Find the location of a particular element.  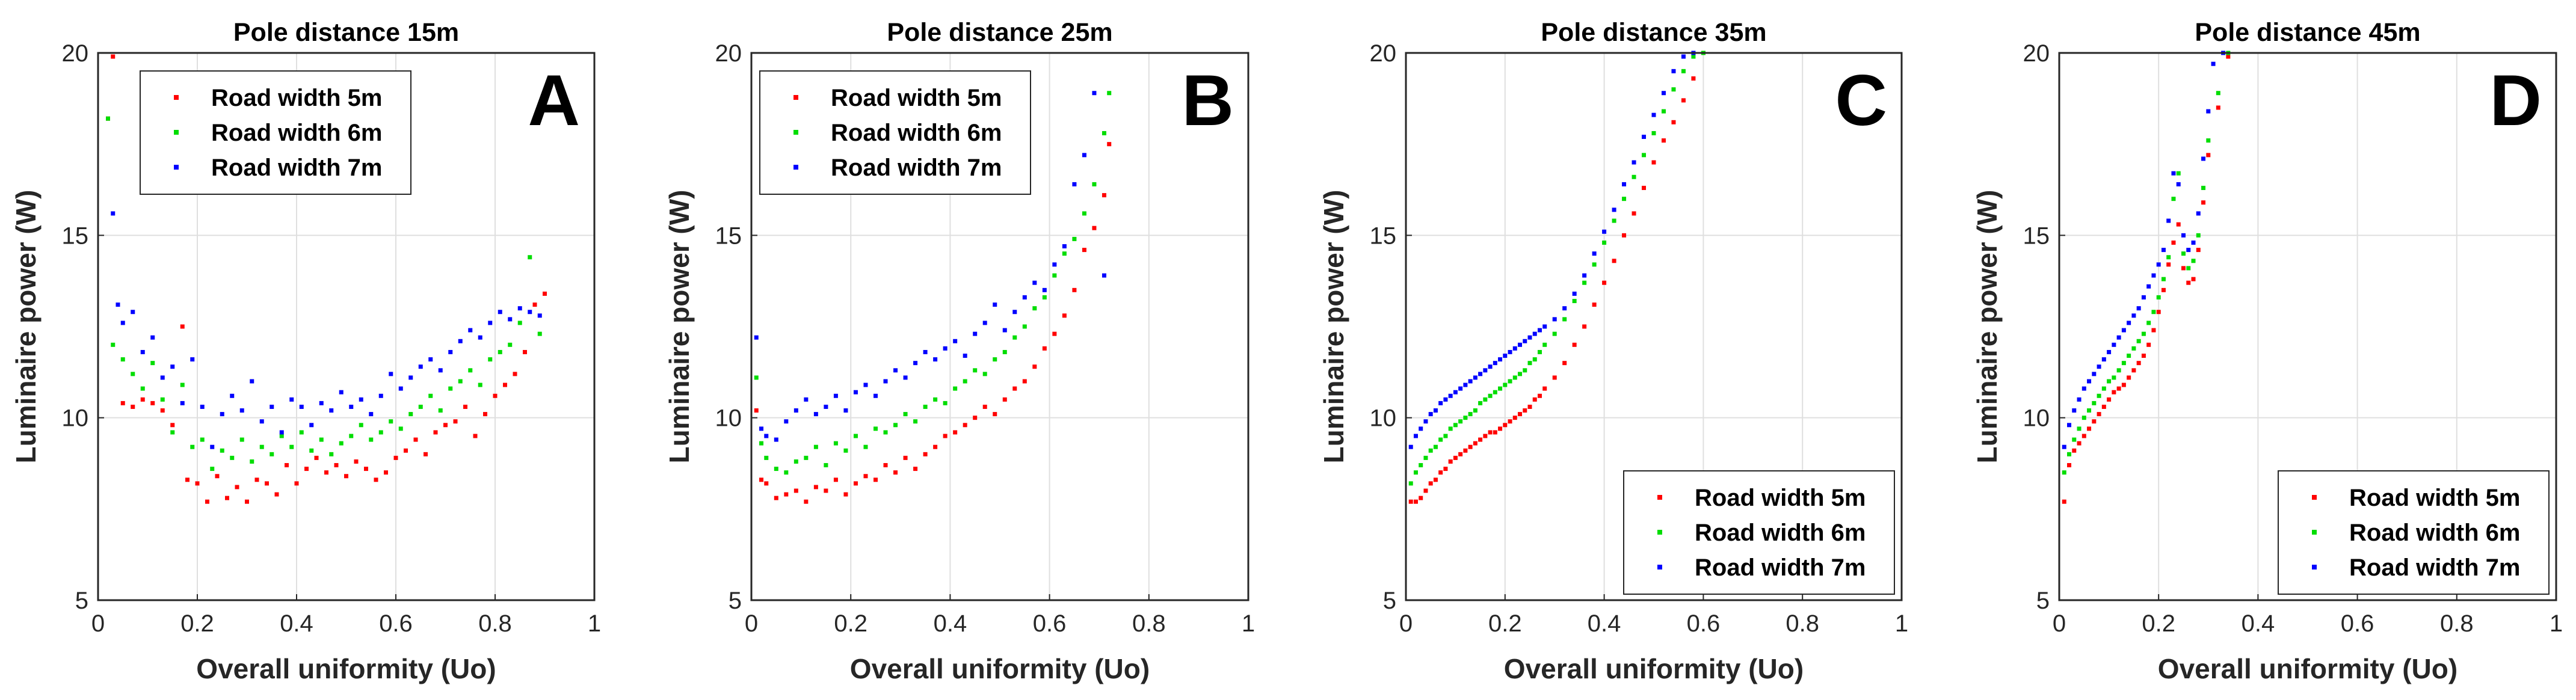

y-tick-label: 20 is located at coordinates (75, 53).